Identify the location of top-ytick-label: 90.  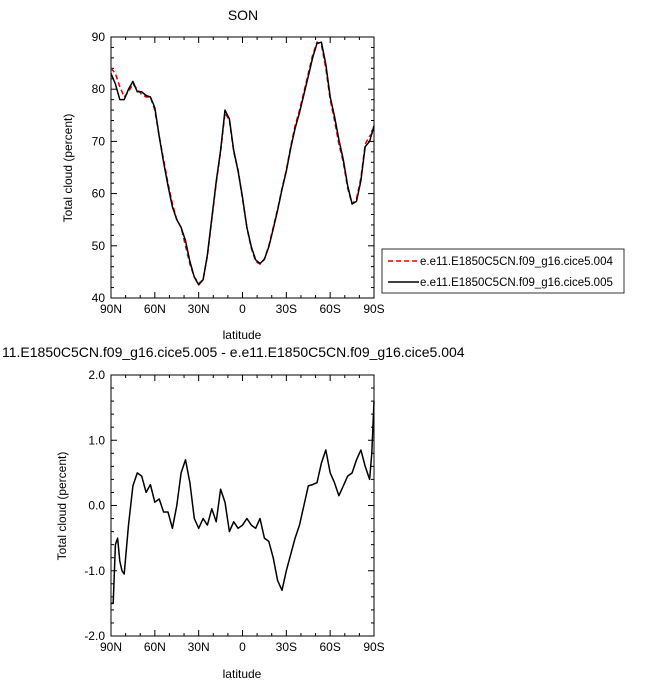
(99, 37).